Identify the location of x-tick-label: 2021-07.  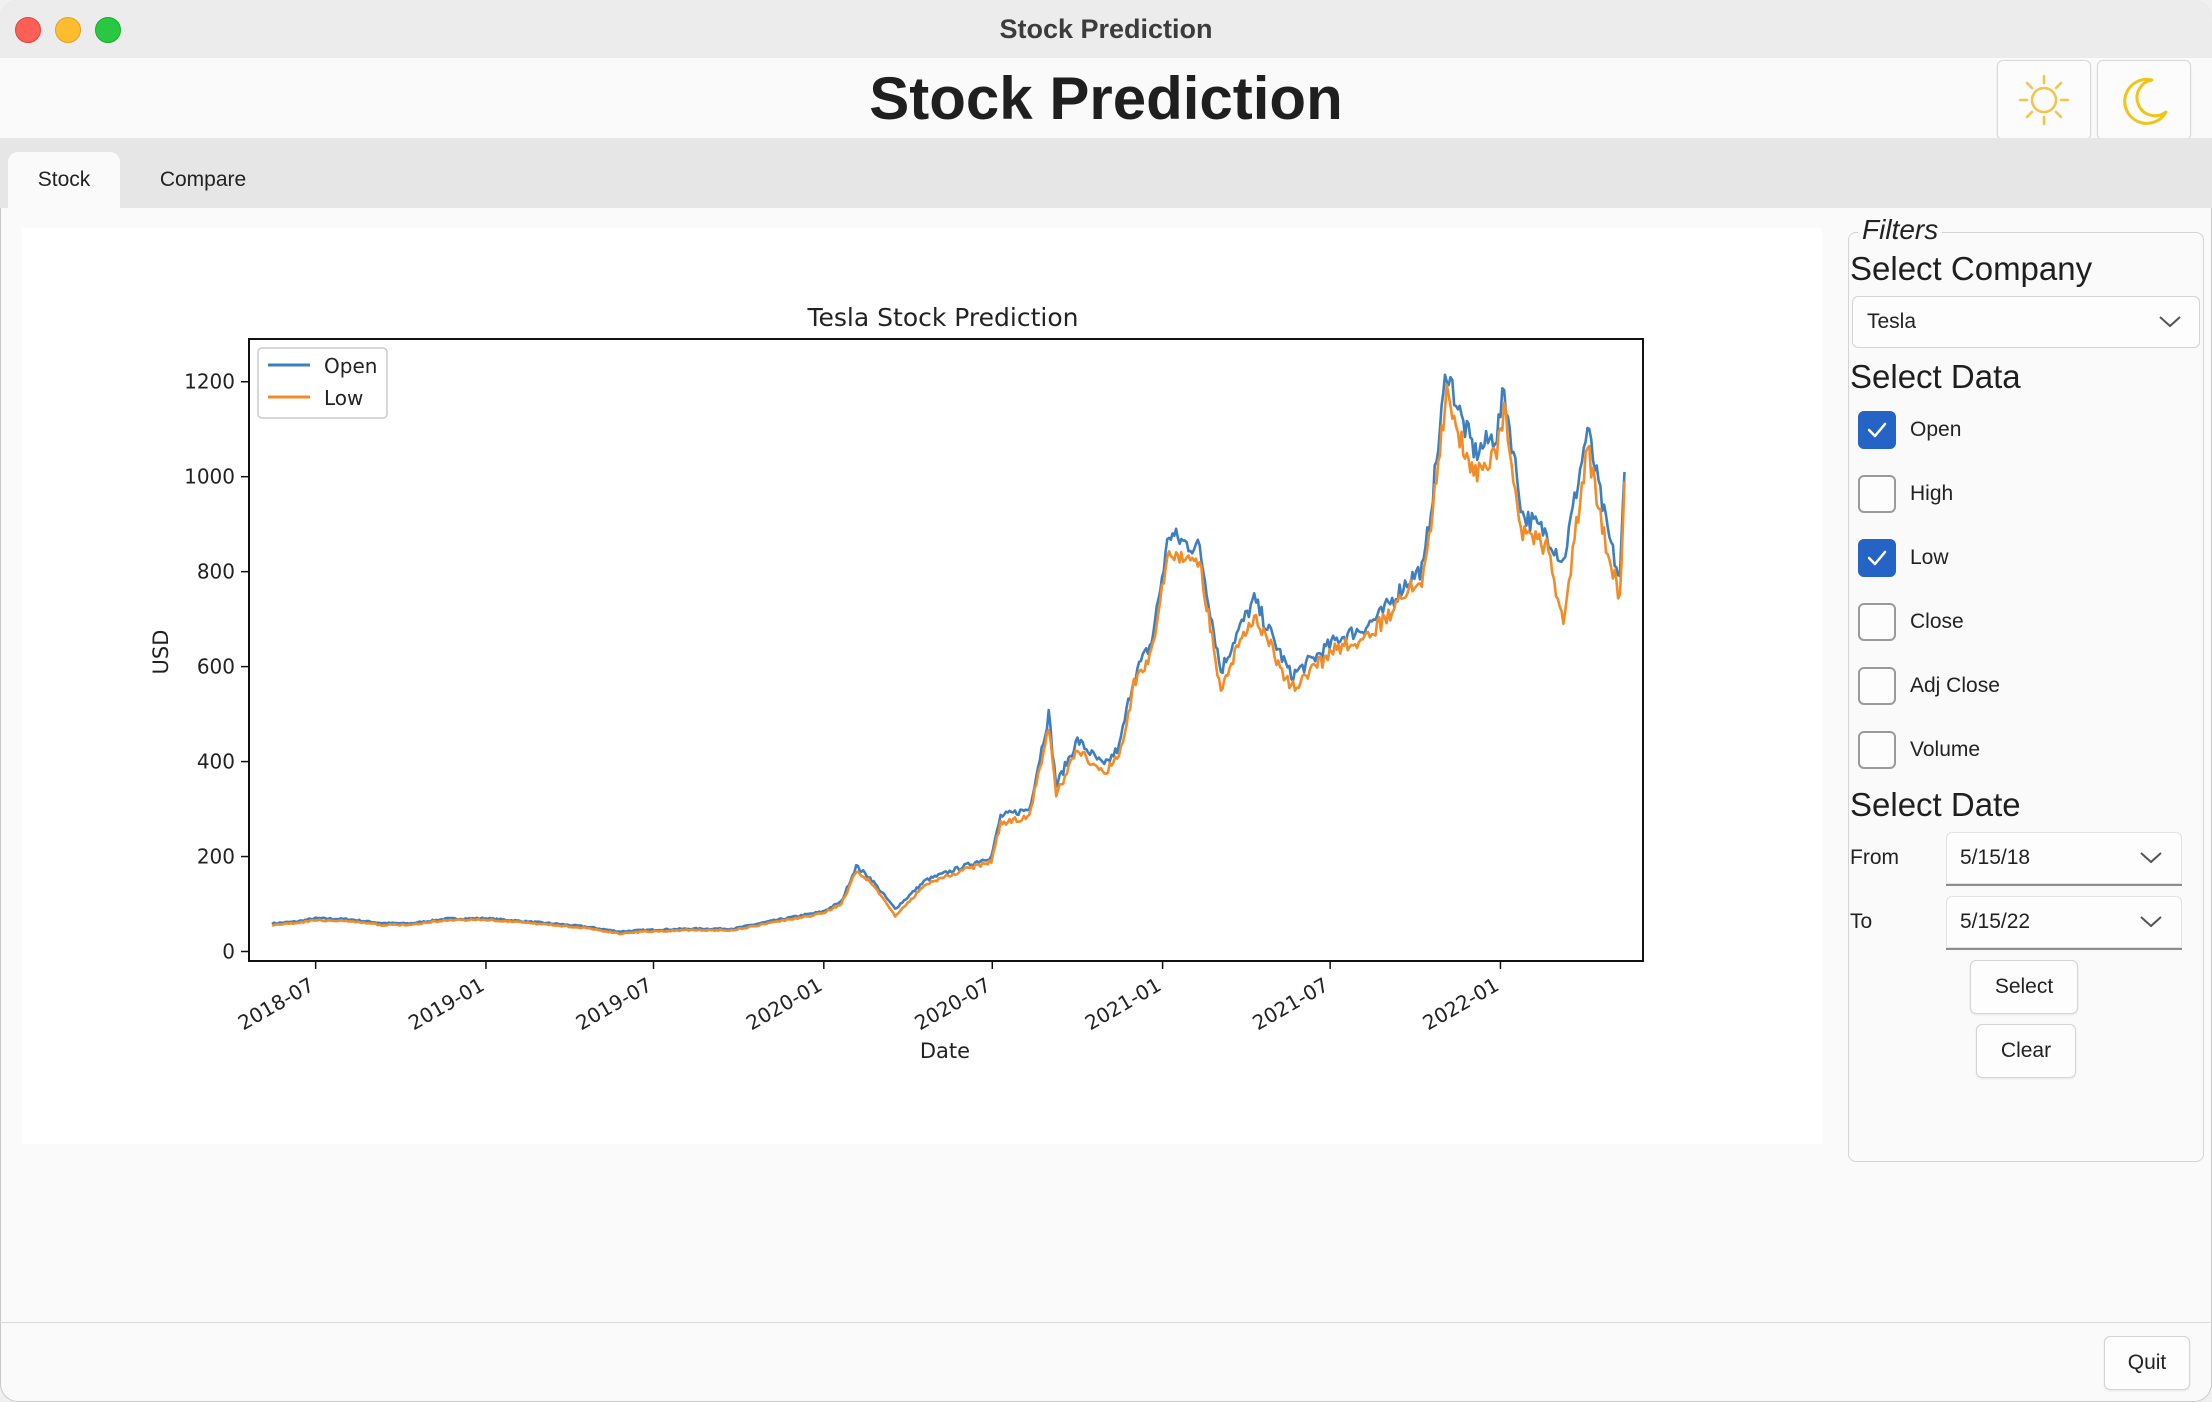
(1290, 1004).